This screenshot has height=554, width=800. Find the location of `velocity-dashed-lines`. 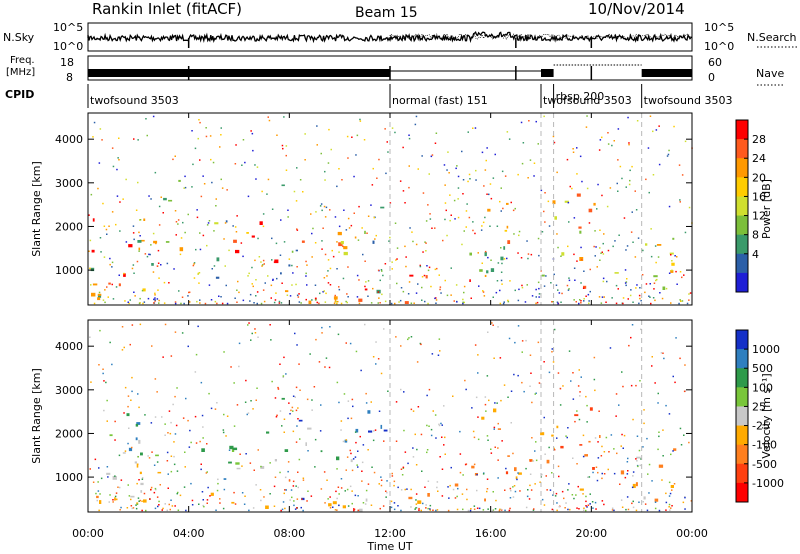

velocity-dashed-lines is located at coordinates (516, 416).